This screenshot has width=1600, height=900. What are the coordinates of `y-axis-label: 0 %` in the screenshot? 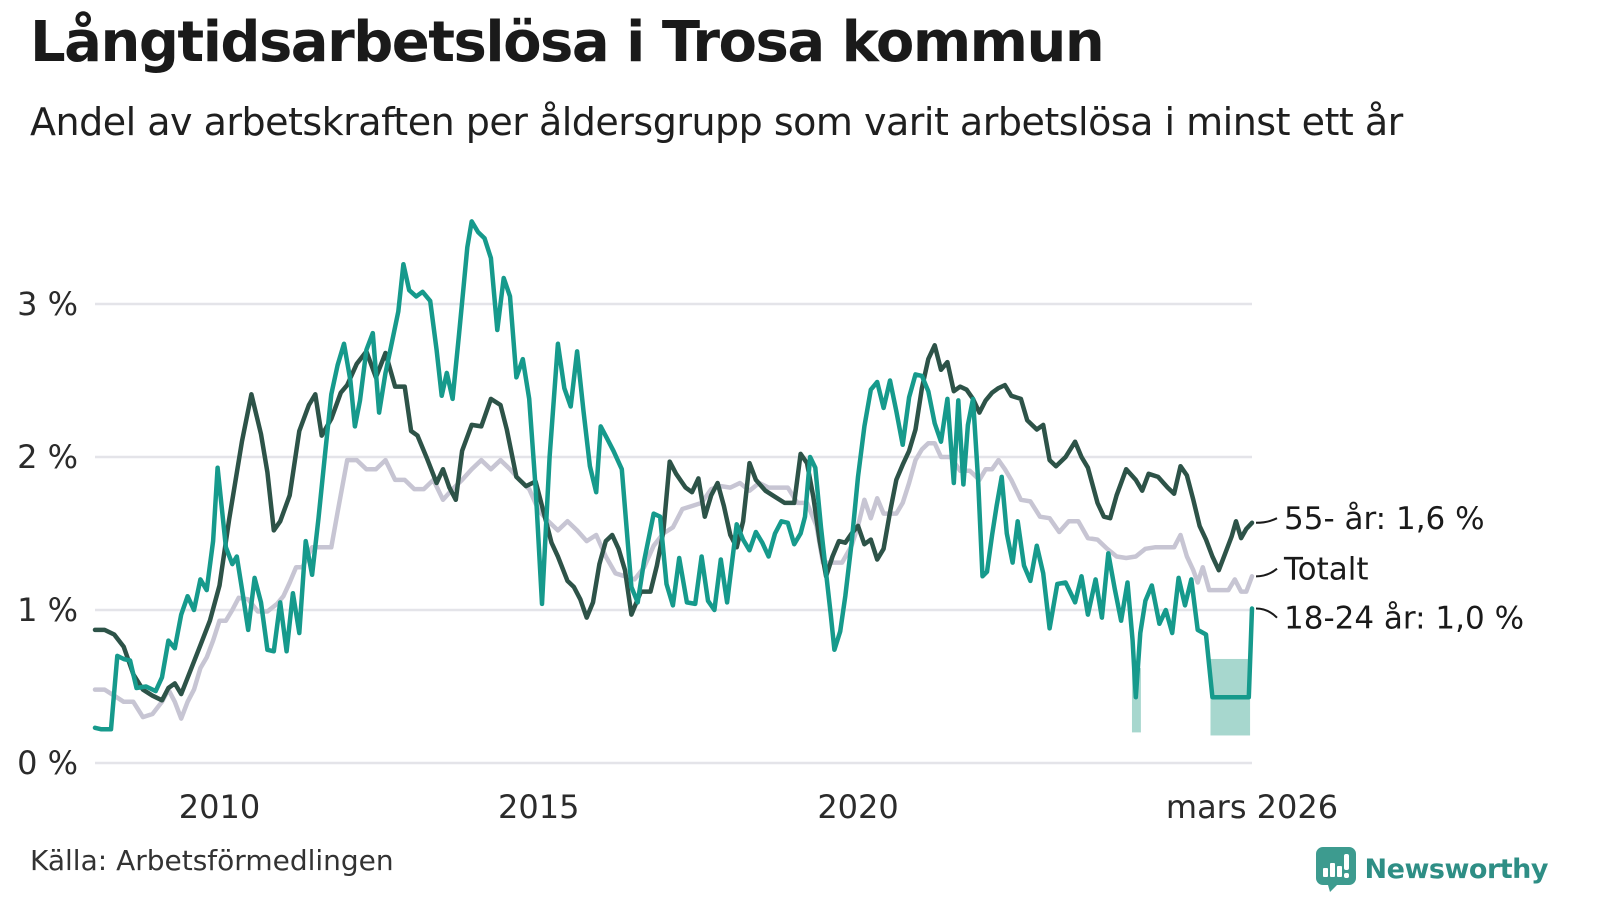 It's located at (47, 763).